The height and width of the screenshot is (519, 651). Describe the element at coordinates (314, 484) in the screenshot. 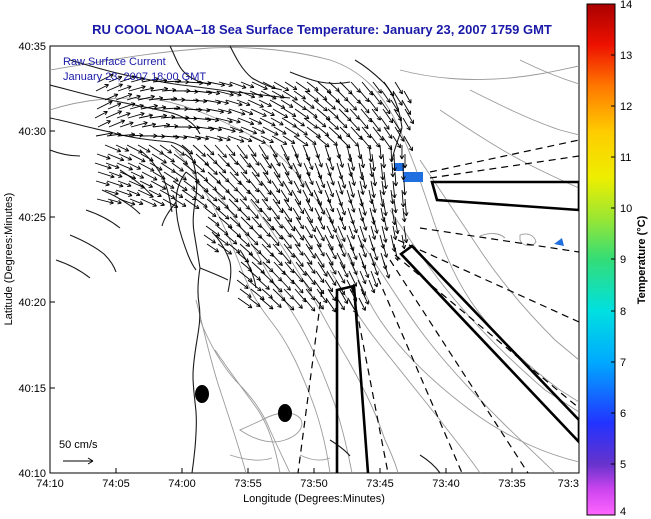

I see `x-tick-label: 73:50` at that location.